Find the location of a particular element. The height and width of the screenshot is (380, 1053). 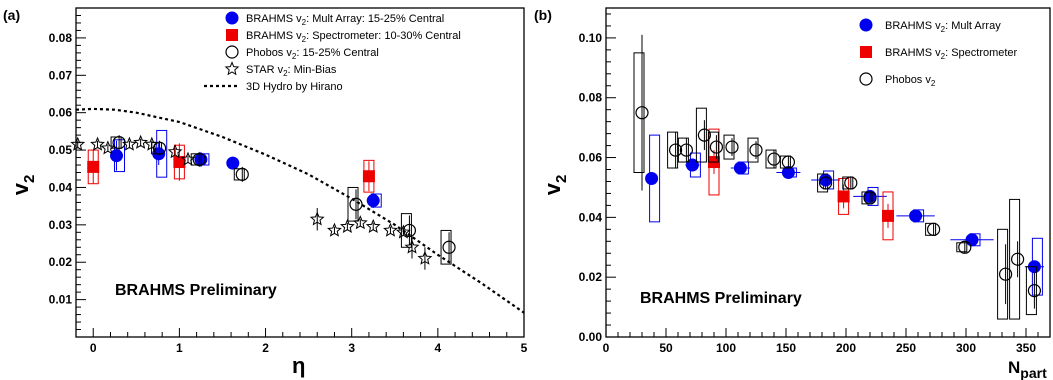

legend-label: Phobos v2: 15-25% Central is located at coordinates (312, 54).